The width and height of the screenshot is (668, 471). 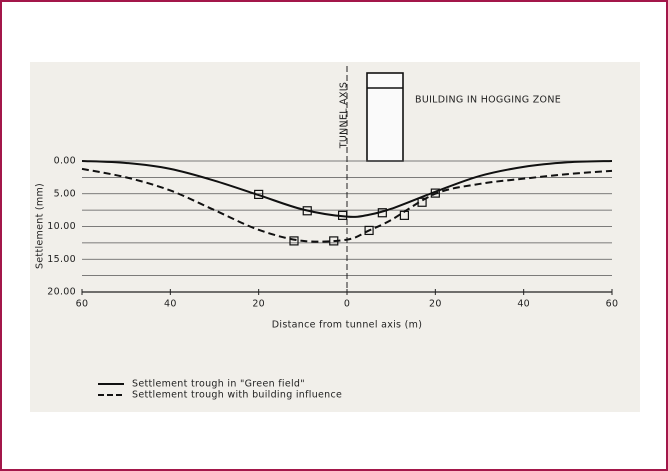 I want to click on legend-label: Settlement trough in "Green field", so click(x=218, y=384).